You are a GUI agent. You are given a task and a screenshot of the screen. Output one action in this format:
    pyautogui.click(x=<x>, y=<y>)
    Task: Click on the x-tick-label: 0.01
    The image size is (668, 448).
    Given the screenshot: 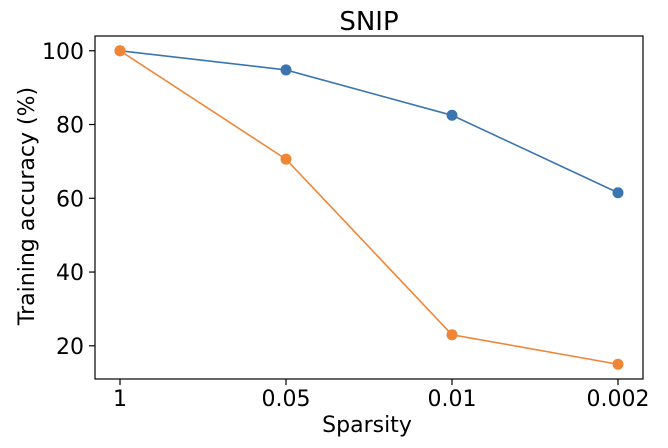 What is the action you would take?
    pyautogui.click(x=452, y=399)
    